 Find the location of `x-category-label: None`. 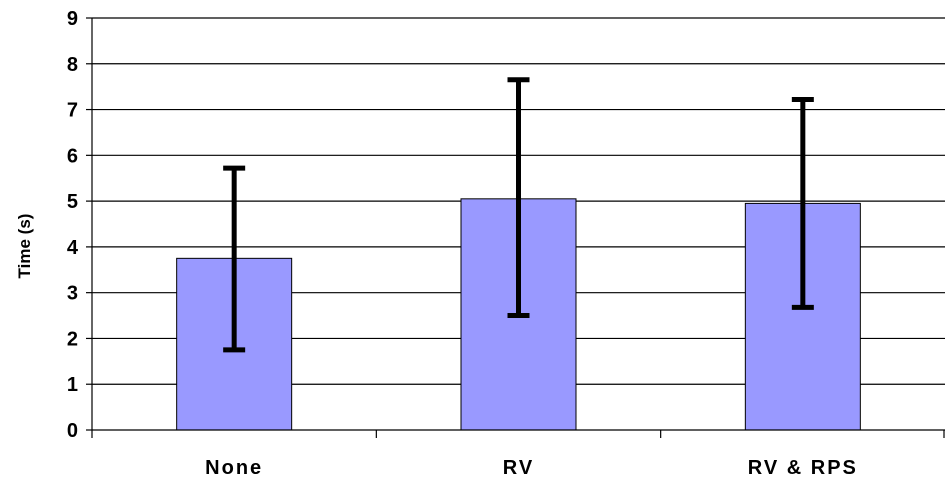

x-category-label: None is located at coordinates (234, 467).